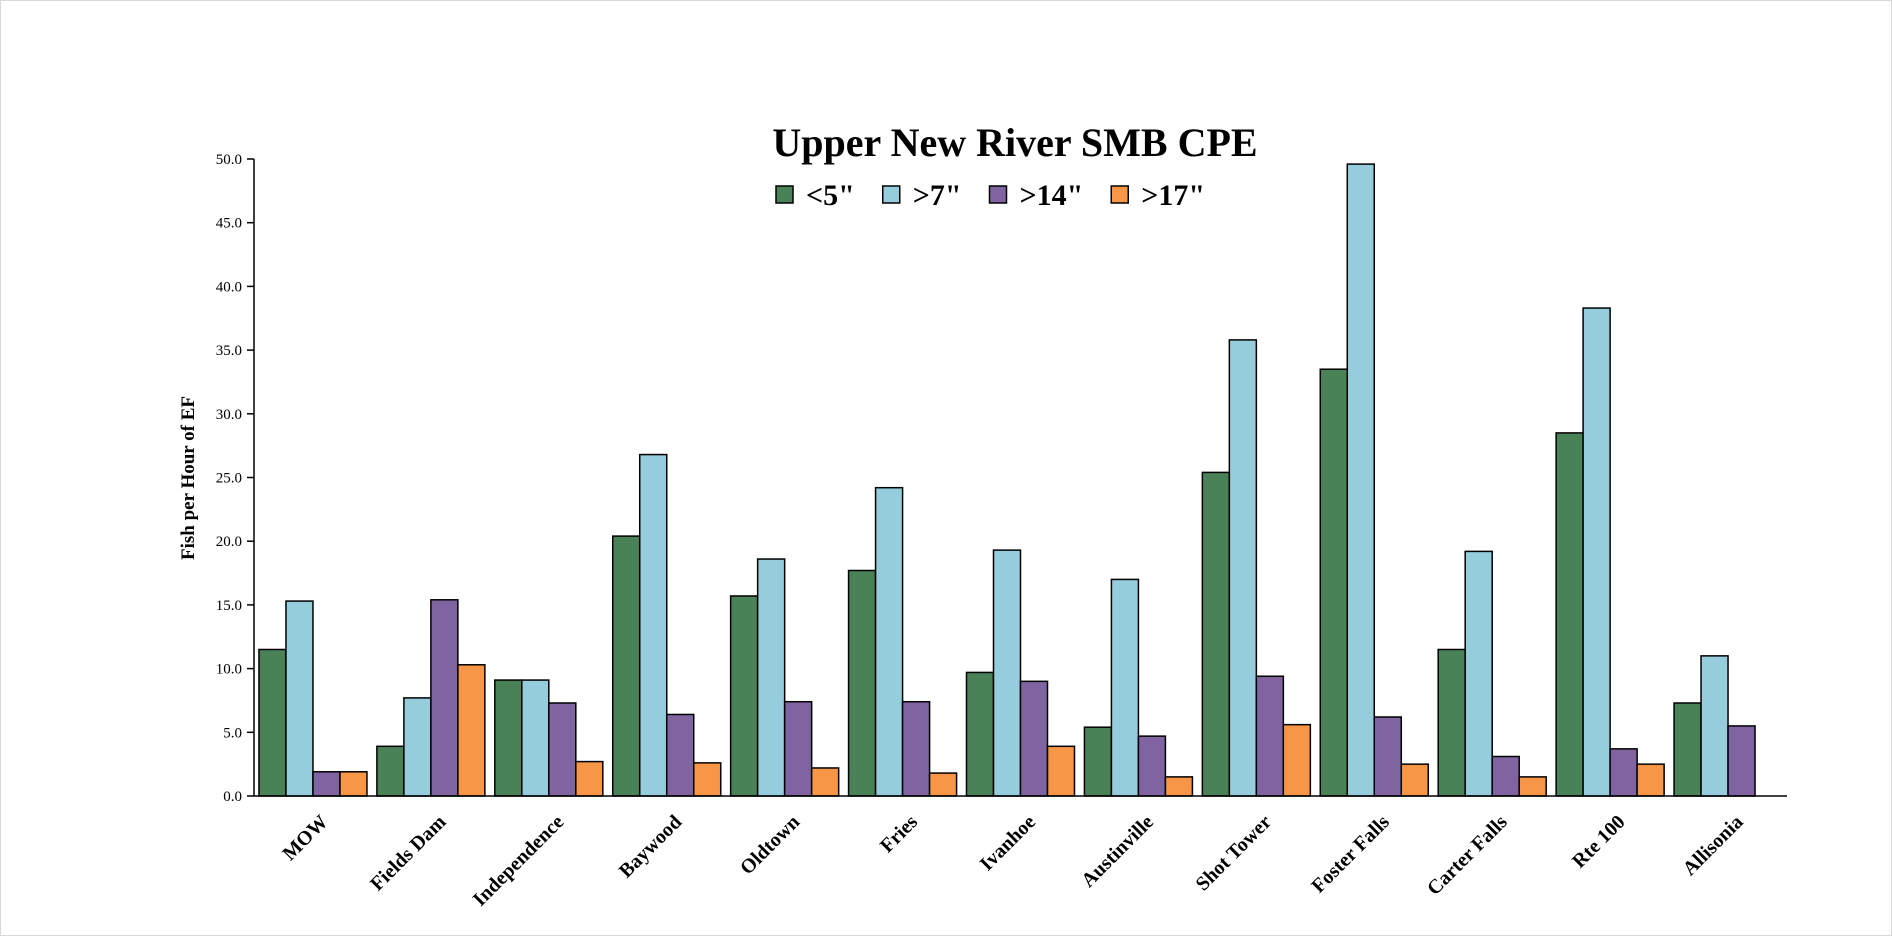 Image resolution: width=1892 pixels, height=936 pixels. What do you see at coordinates (229, 415) in the screenshot?
I see `y-tick-label: 30.0` at bounding box center [229, 415].